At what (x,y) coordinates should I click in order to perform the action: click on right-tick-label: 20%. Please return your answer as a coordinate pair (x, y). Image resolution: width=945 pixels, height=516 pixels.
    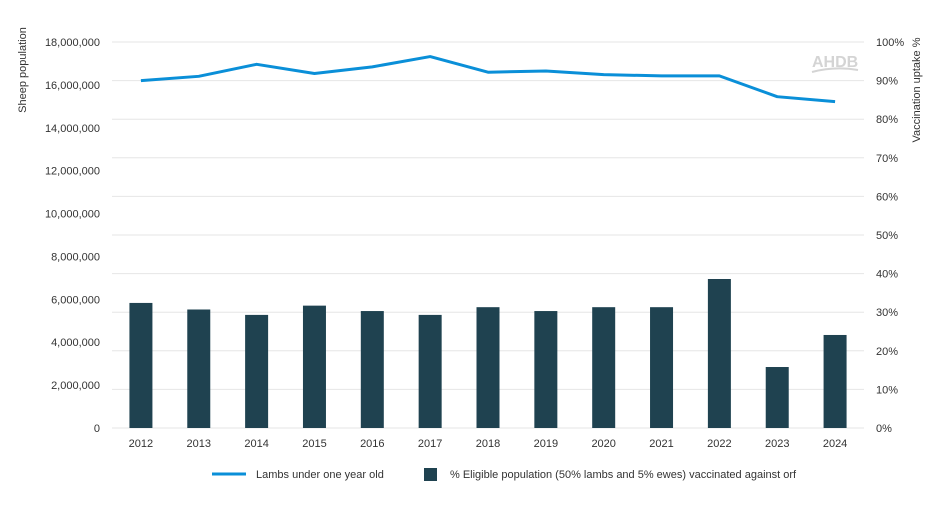
    Looking at the image, I should click on (887, 352).